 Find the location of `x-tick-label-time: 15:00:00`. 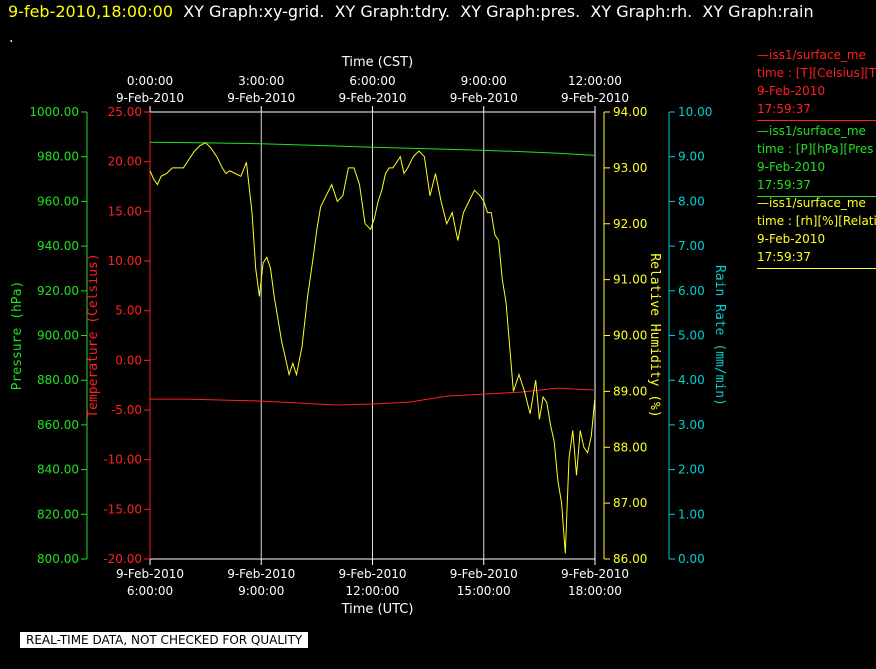

x-tick-label-time: 15:00:00 is located at coordinates (484, 591).